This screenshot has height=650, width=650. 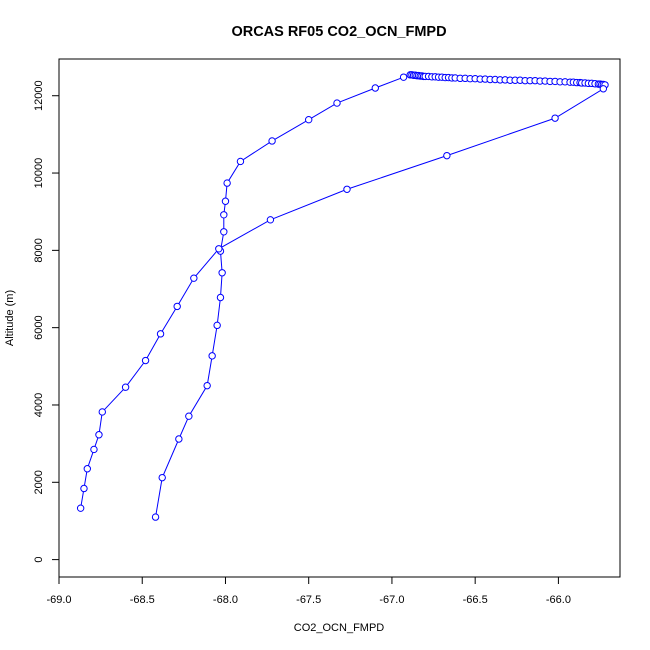 What do you see at coordinates (58, 600) in the screenshot?
I see `x-tick-label: -69.0` at bounding box center [58, 600].